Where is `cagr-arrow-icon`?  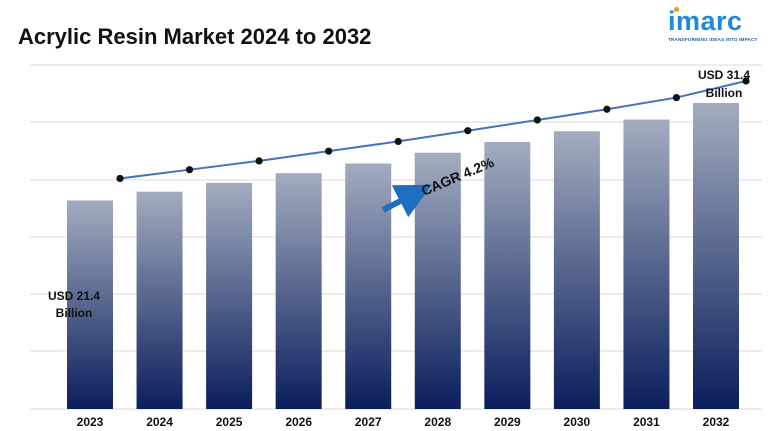 cagr-arrow-icon is located at coordinates (407, 201).